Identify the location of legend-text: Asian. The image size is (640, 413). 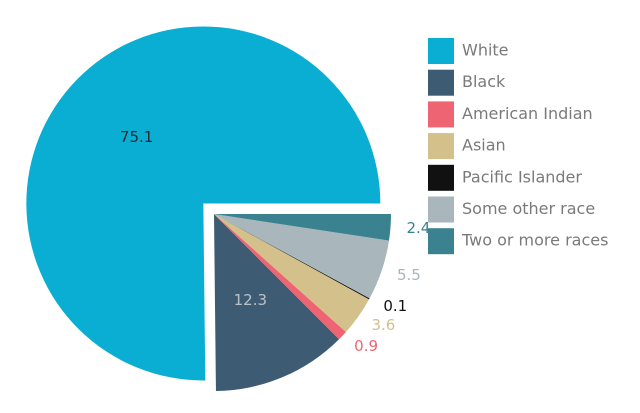
(484, 145).